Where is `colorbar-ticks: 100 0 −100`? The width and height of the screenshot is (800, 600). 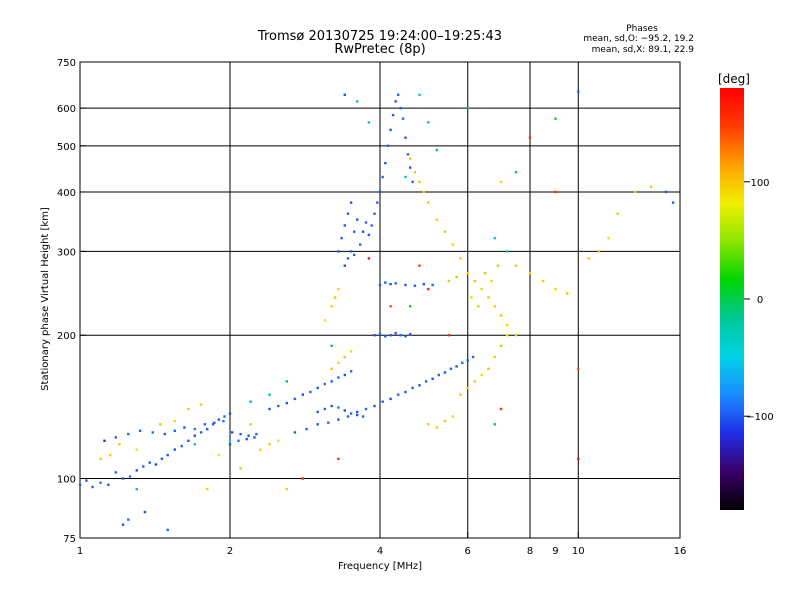 colorbar-ticks: 100 0 −100 is located at coordinates (759, 300).